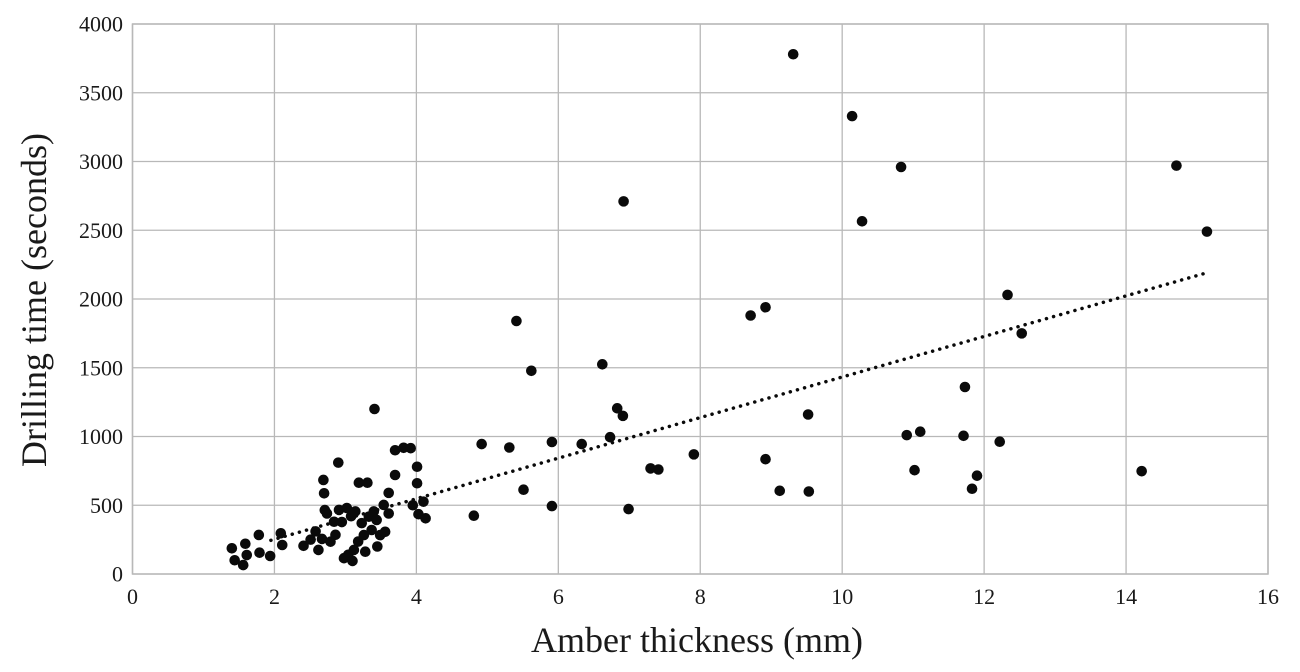  Describe the element at coordinates (1268, 596) in the screenshot. I see `x-tick-label: 16` at that location.